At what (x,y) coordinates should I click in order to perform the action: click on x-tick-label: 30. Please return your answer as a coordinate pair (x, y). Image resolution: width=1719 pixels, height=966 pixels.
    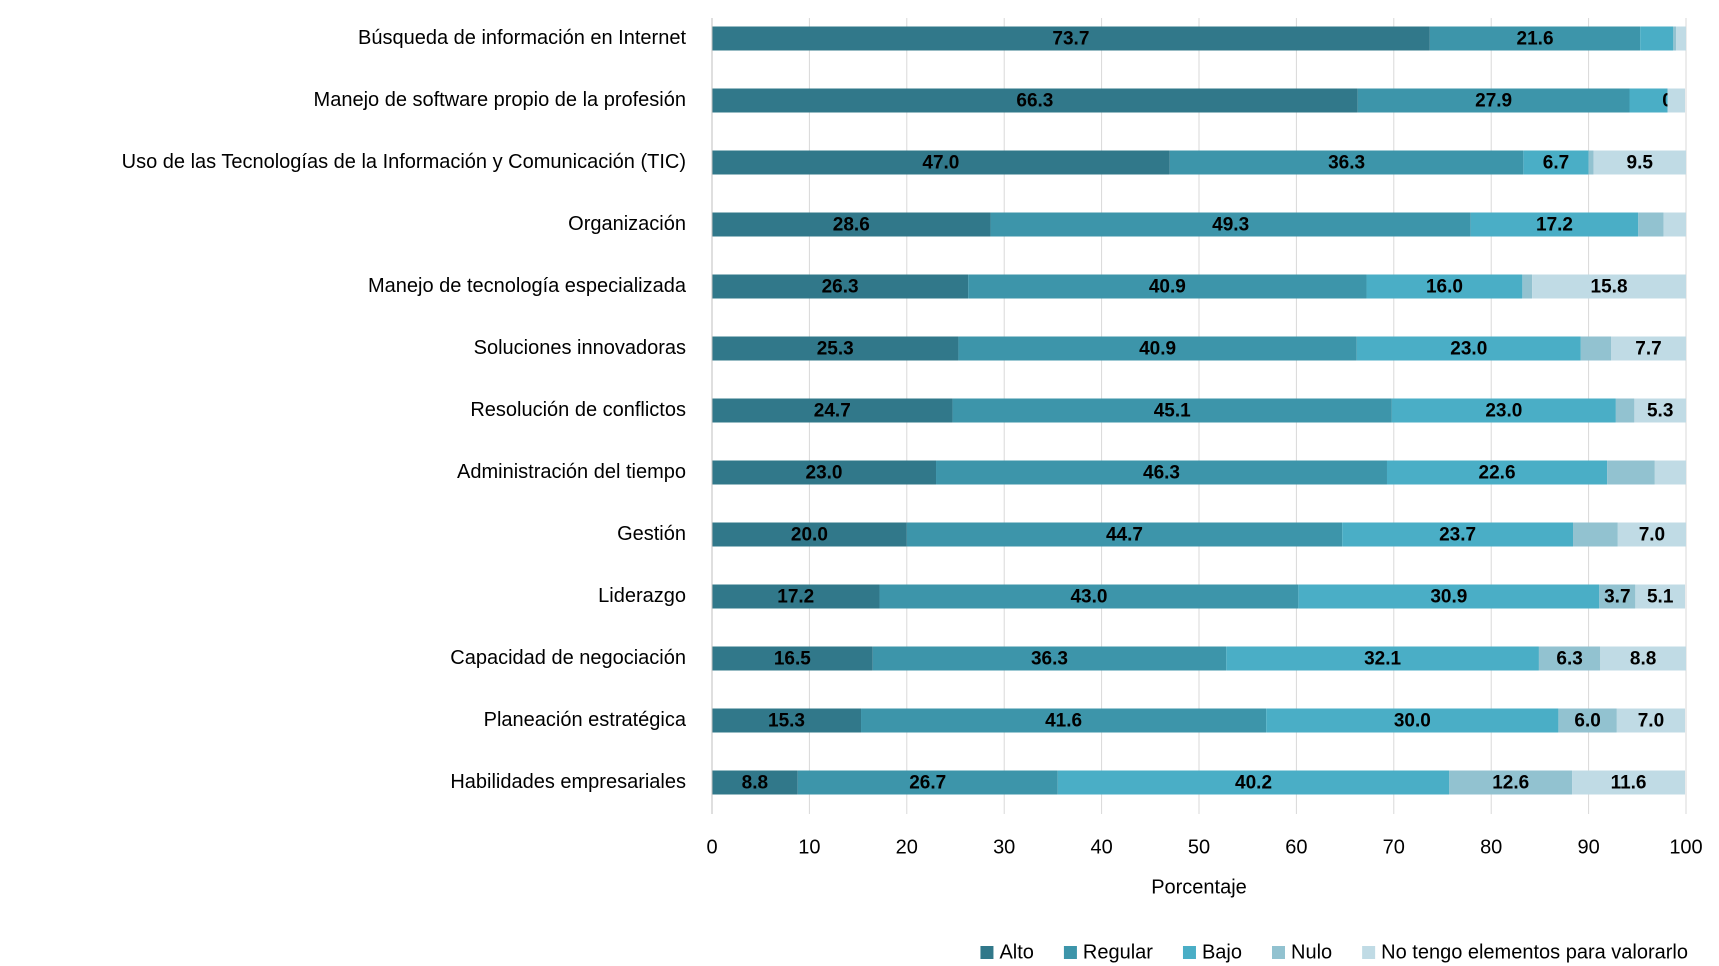
    Looking at the image, I should click on (1004, 847).